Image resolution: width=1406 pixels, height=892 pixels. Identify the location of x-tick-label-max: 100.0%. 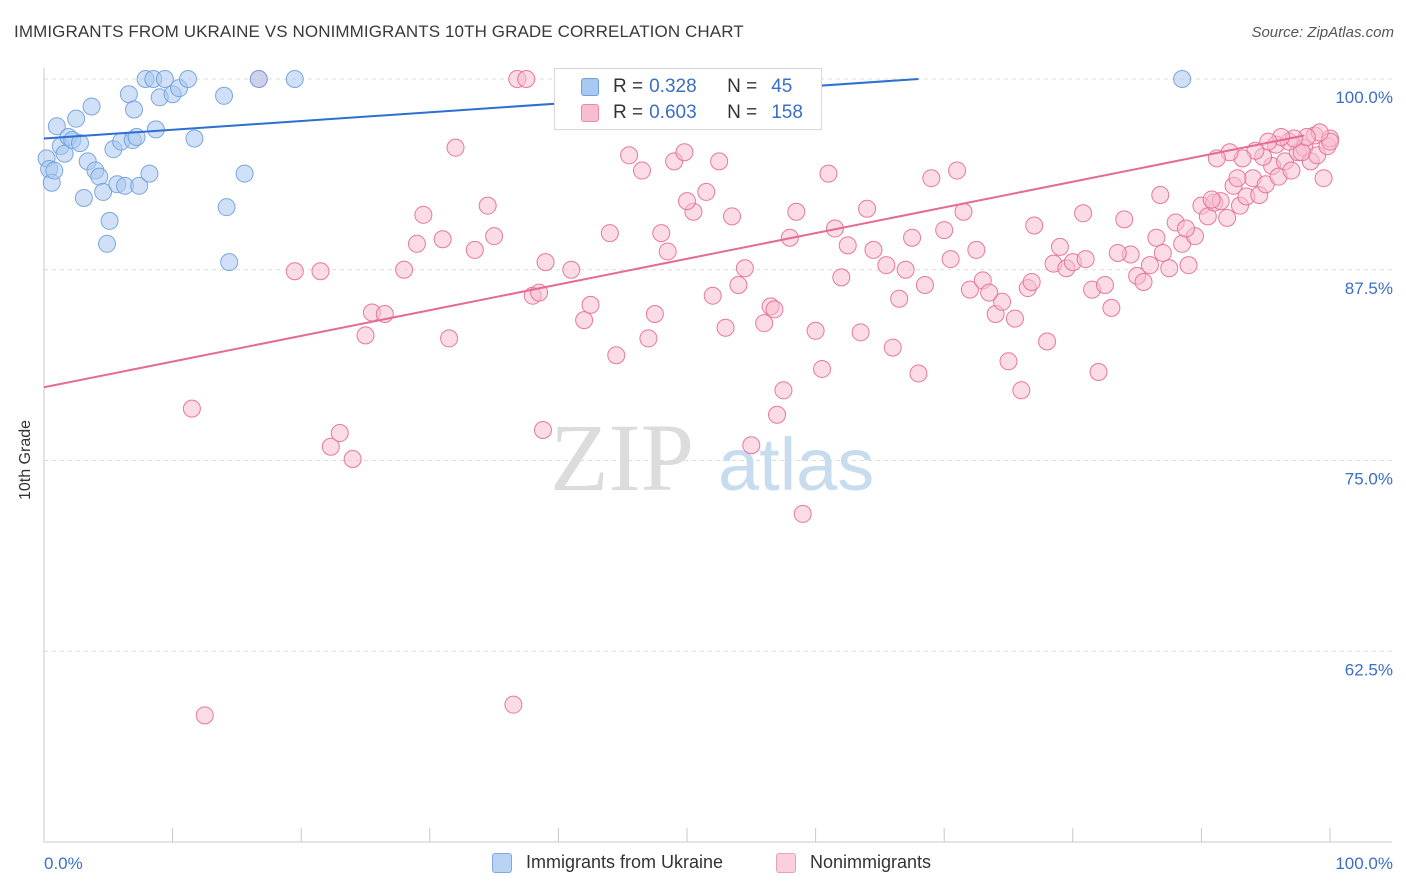
(1364, 863).